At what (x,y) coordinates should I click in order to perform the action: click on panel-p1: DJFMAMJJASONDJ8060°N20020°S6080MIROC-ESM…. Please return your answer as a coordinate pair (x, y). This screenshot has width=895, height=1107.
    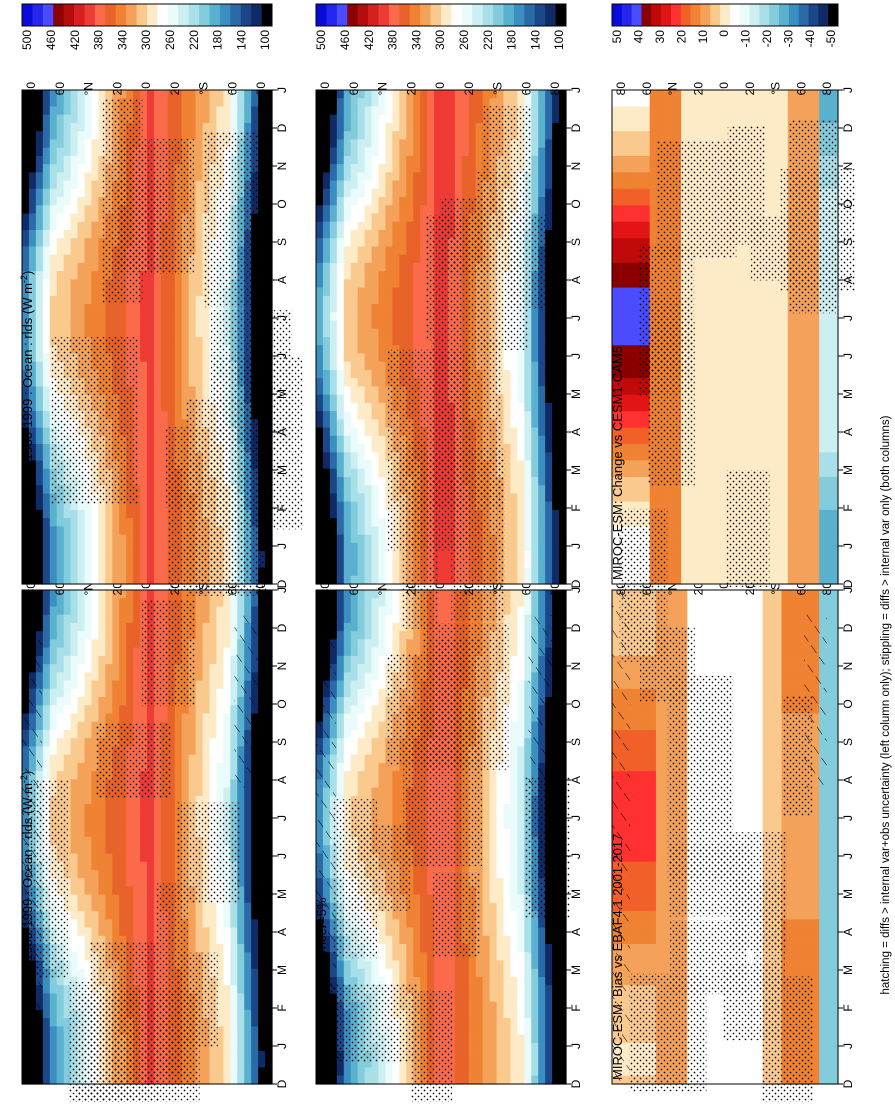
    Looking at the image, I should click on (154, 842).